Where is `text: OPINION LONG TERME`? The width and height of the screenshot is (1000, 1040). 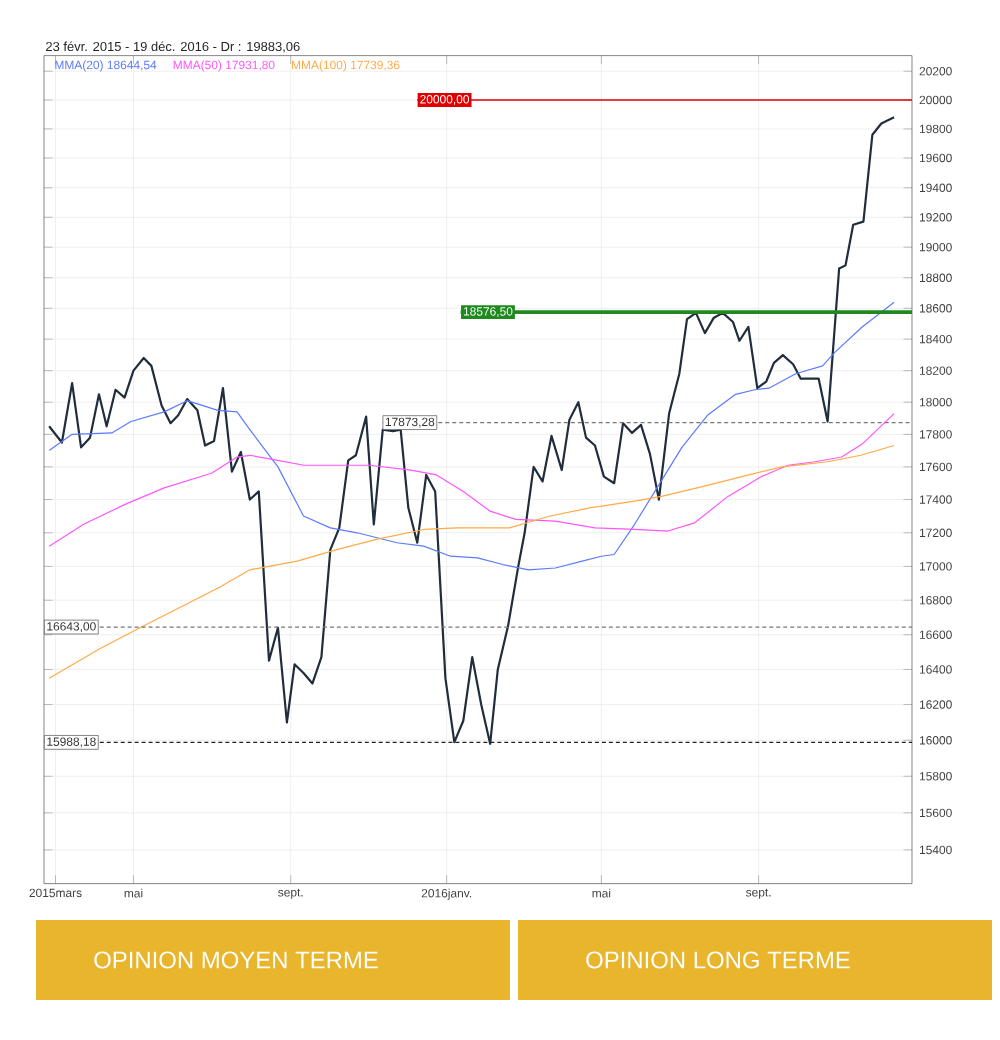 text: OPINION LONG TERME is located at coordinates (718, 960).